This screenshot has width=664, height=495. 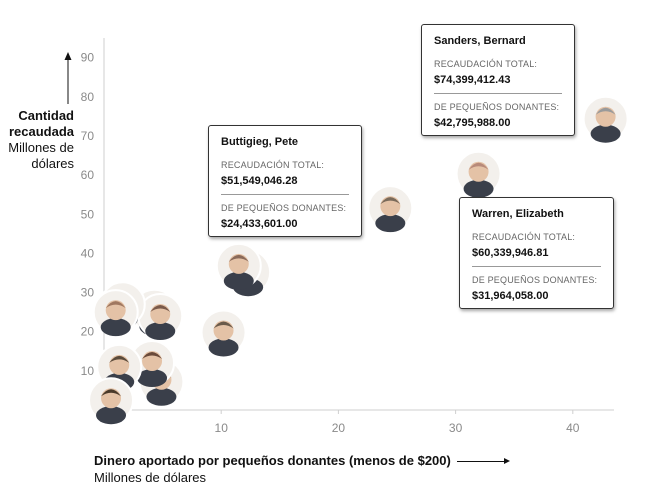 I want to click on y-axis-title: Cantidad recaudada, so click(x=41, y=123).